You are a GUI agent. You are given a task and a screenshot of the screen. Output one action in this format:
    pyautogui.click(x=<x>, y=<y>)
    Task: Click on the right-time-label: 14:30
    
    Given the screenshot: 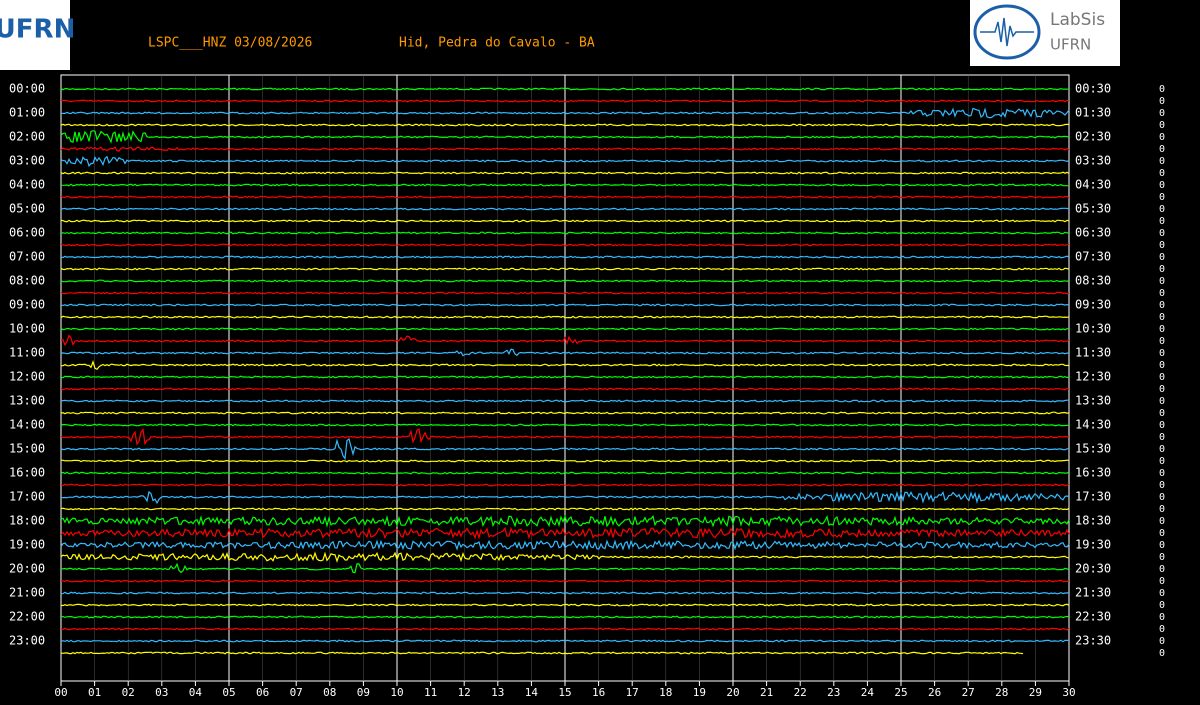 What is the action you would take?
    pyautogui.click(x=1093, y=425)
    